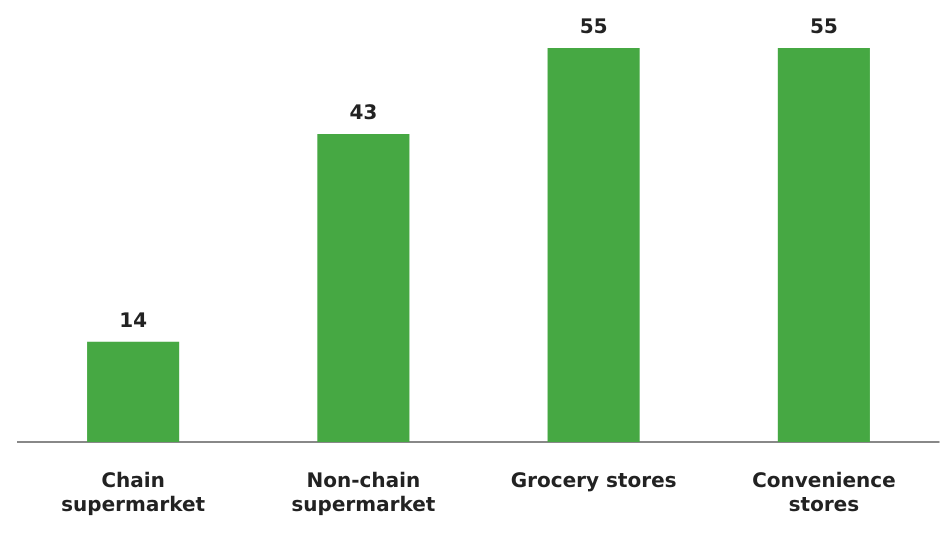 This screenshot has width=947, height=554. What do you see at coordinates (363, 492) in the screenshot?
I see `x-tick-label: Non-chain supermarket` at bounding box center [363, 492].